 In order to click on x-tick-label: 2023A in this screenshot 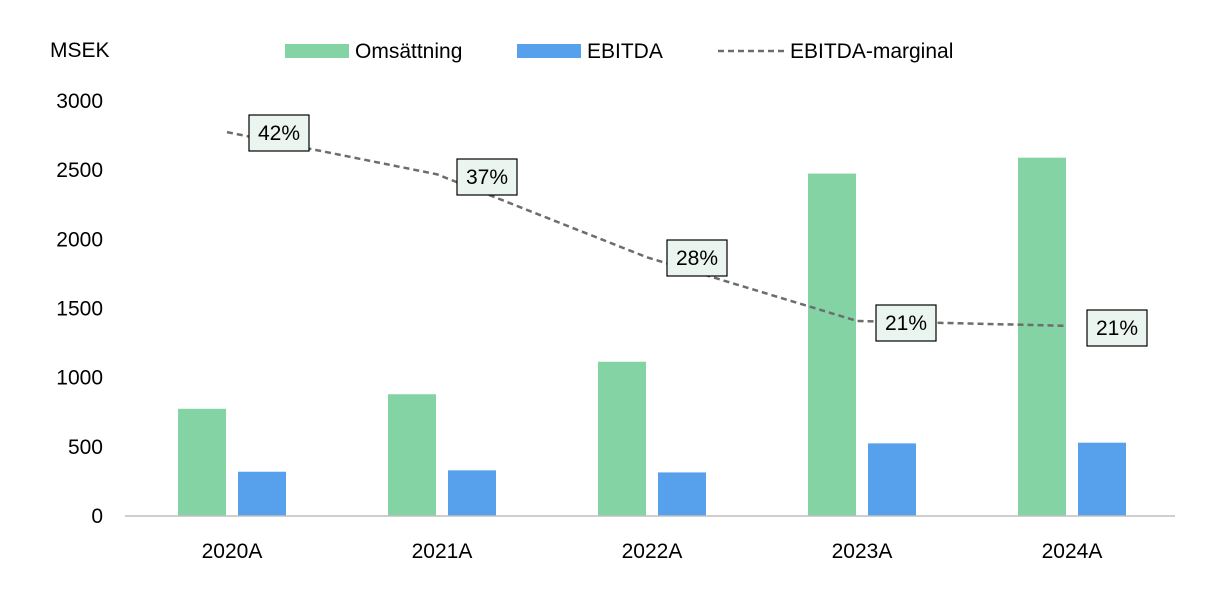, I will do `click(862, 551)`.